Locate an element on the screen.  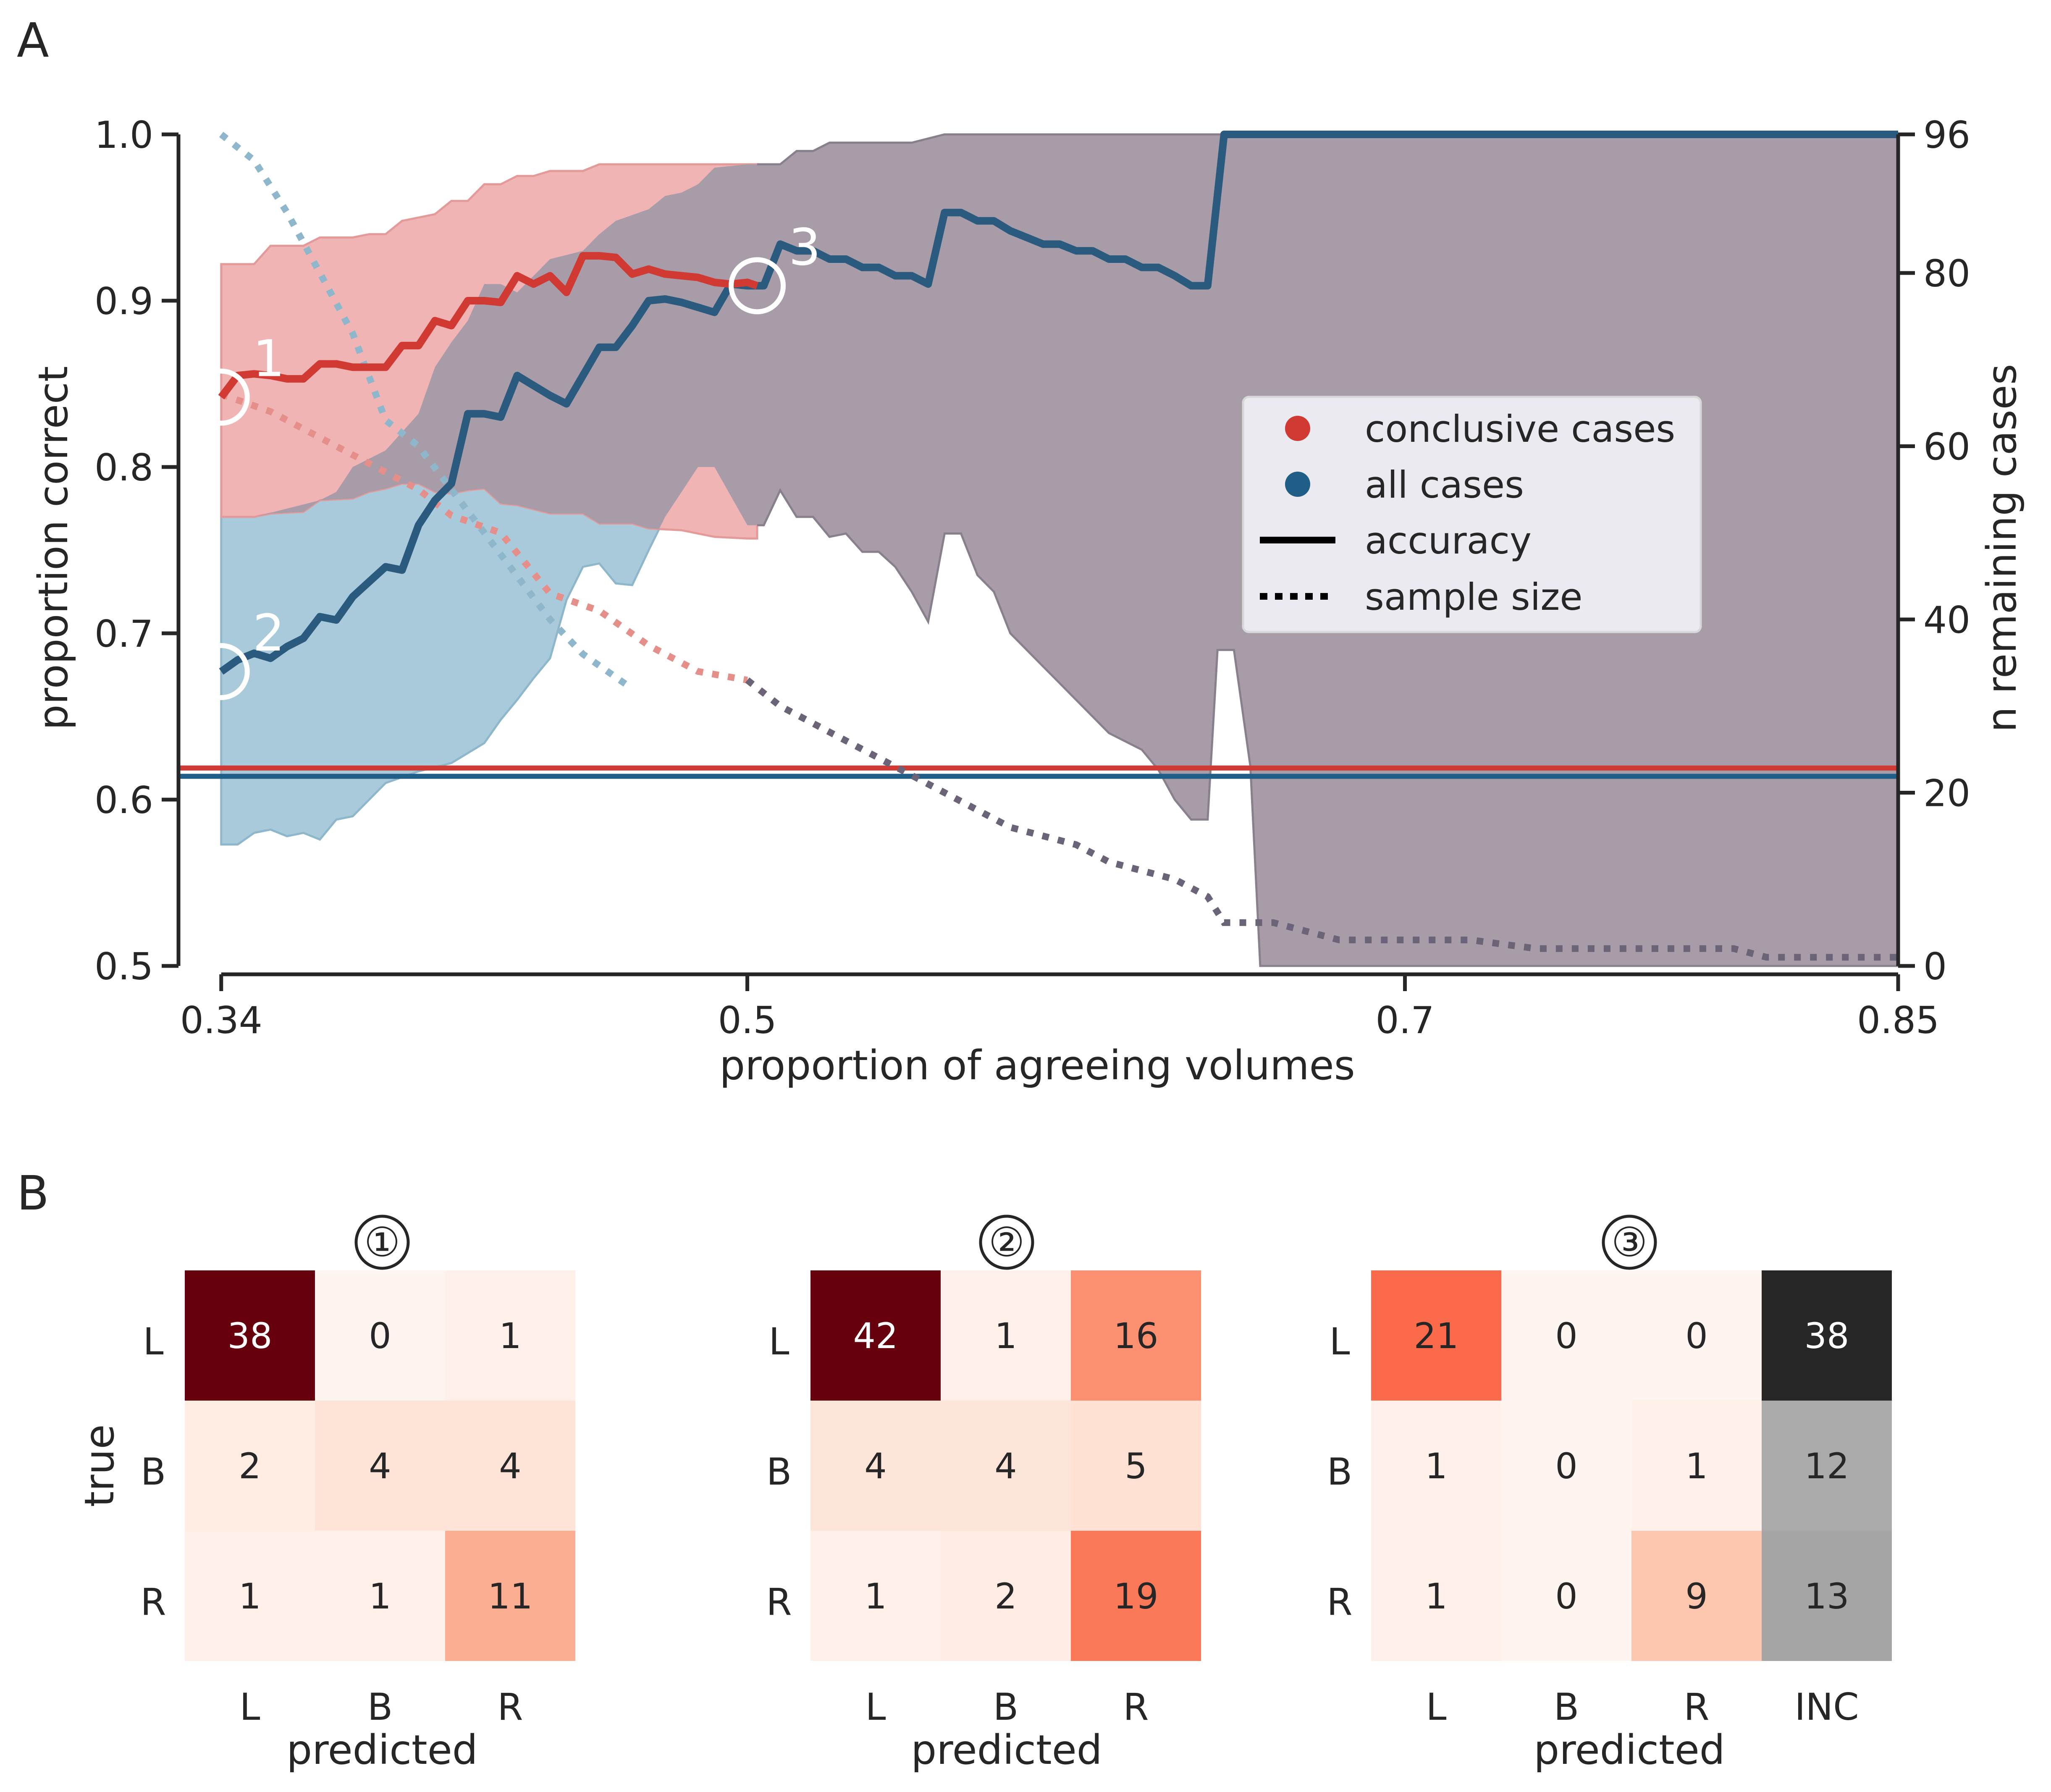
col-label: INC is located at coordinates (1826, 1707).